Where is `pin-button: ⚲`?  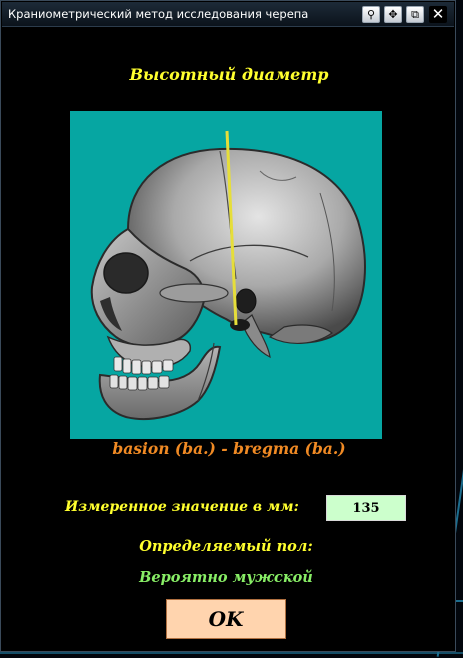
pin-button: ⚲ is located at coordinates (371, 14).